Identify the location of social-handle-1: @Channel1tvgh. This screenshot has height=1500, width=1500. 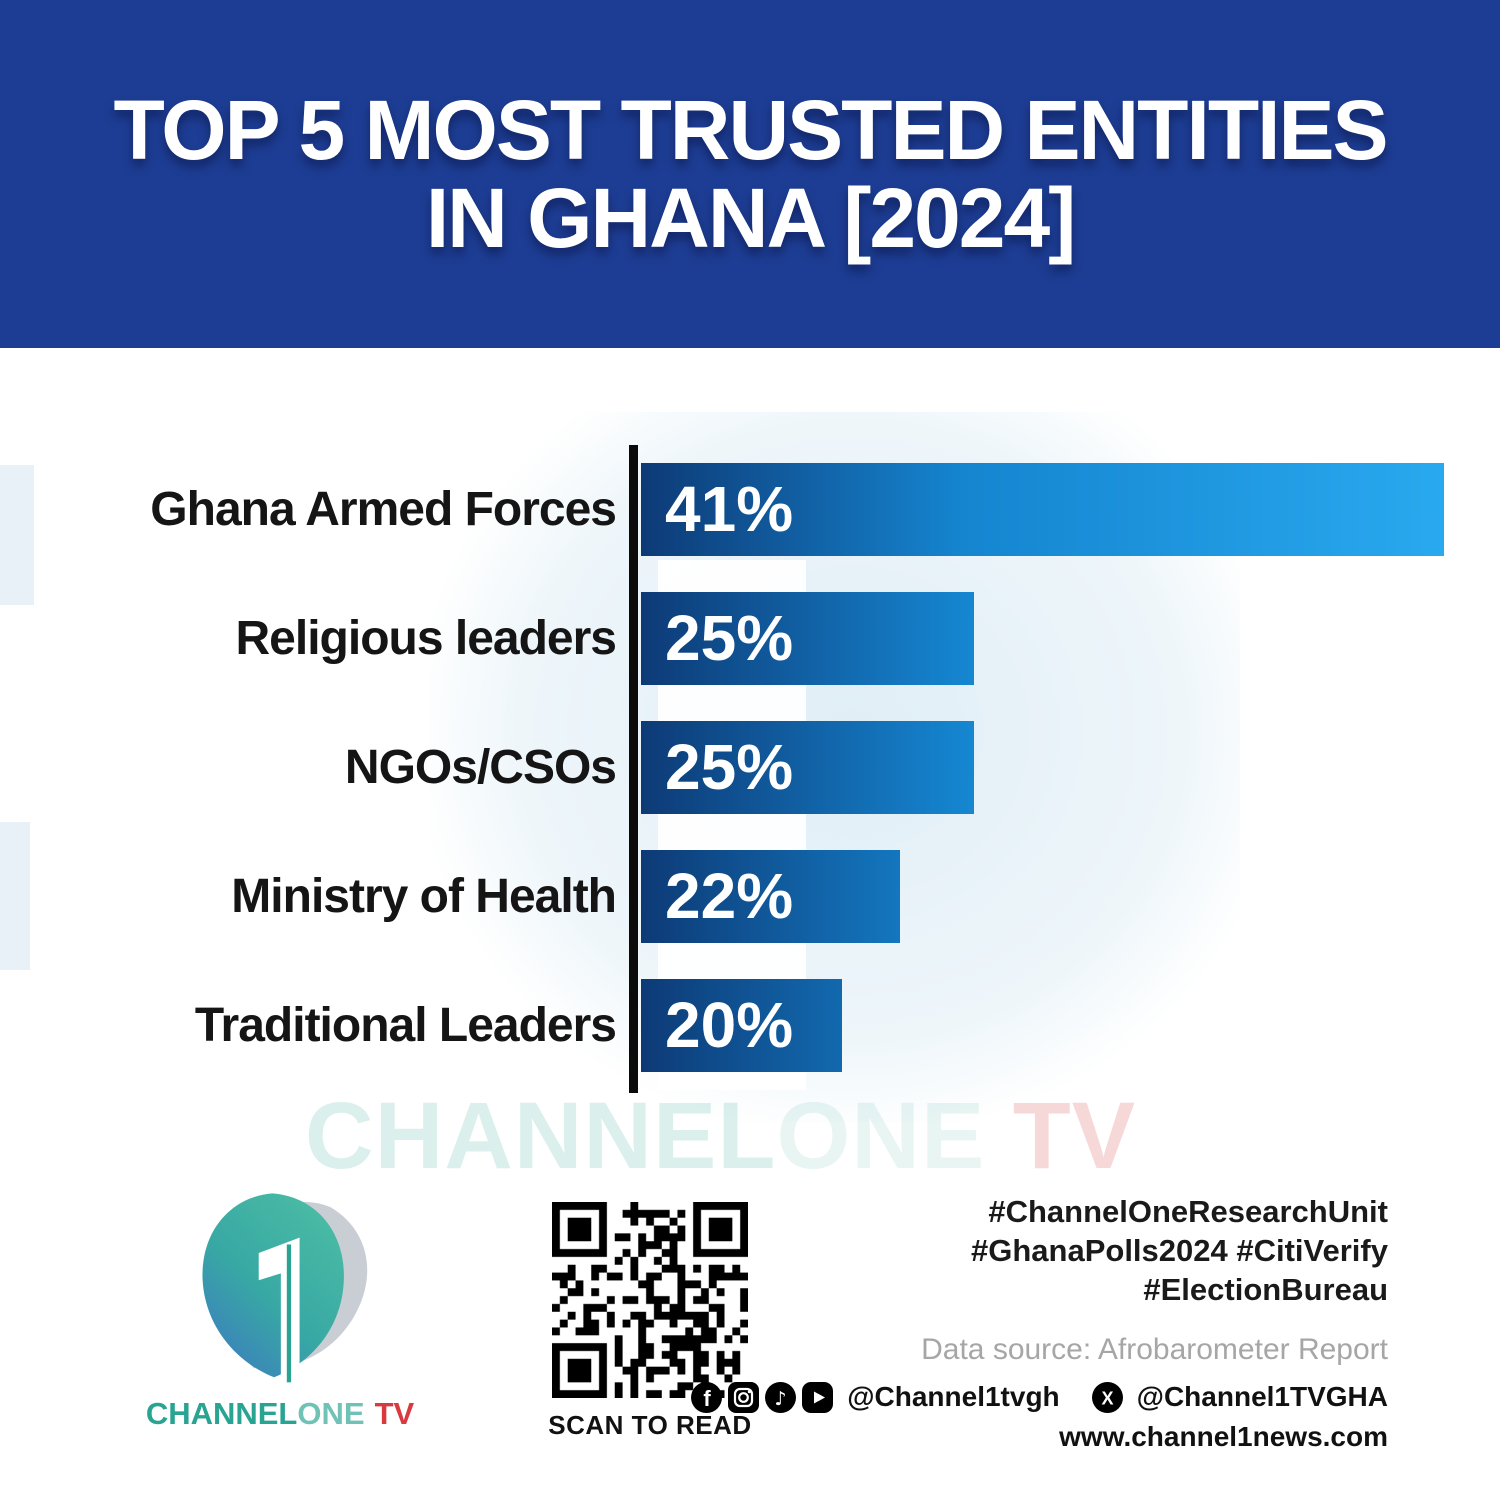
(953, 1396).